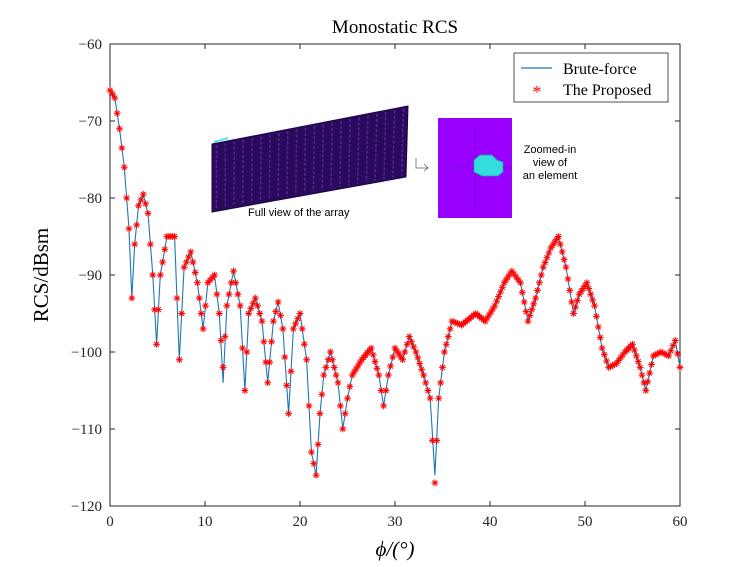 This screenshot has height=567, width=734. What do you see at coordinates (205, 522) in the screenshot?
I see `x-tick-label: 10` at bounding box center [205, 522].